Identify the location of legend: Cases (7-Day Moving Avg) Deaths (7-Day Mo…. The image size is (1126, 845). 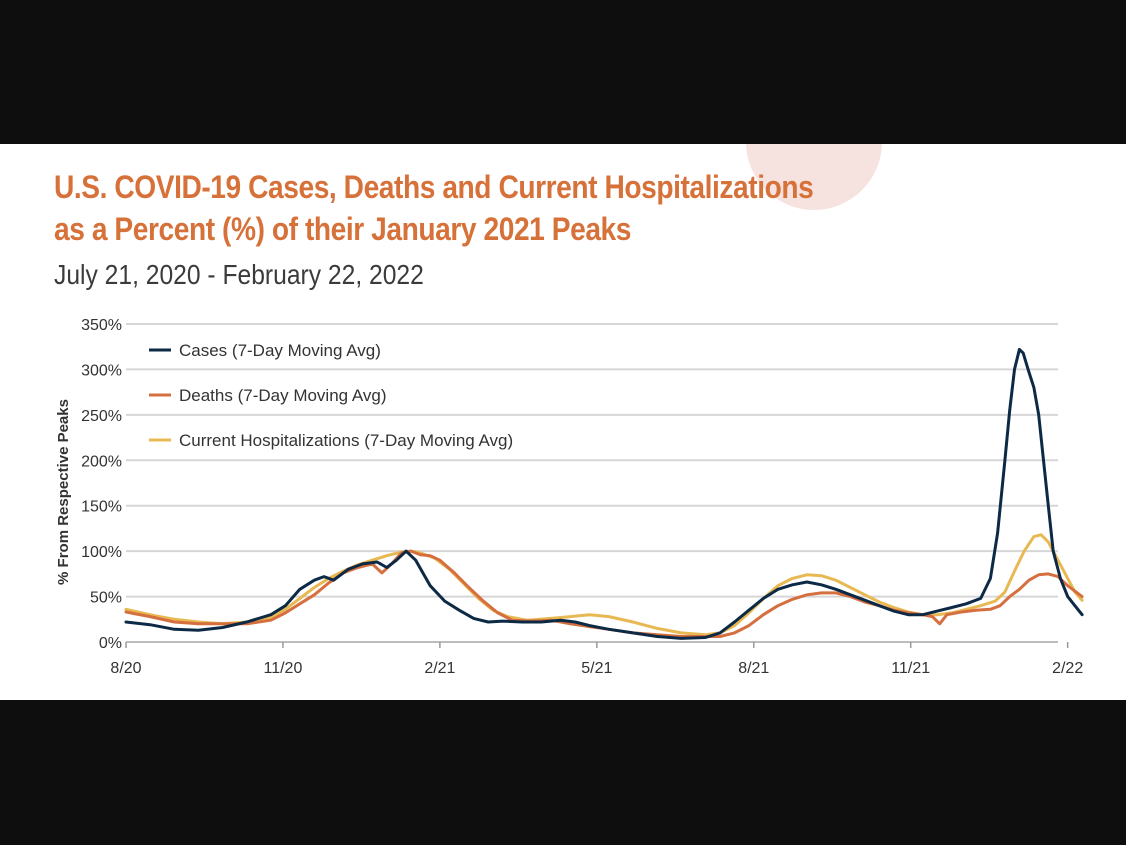
(331, 395).